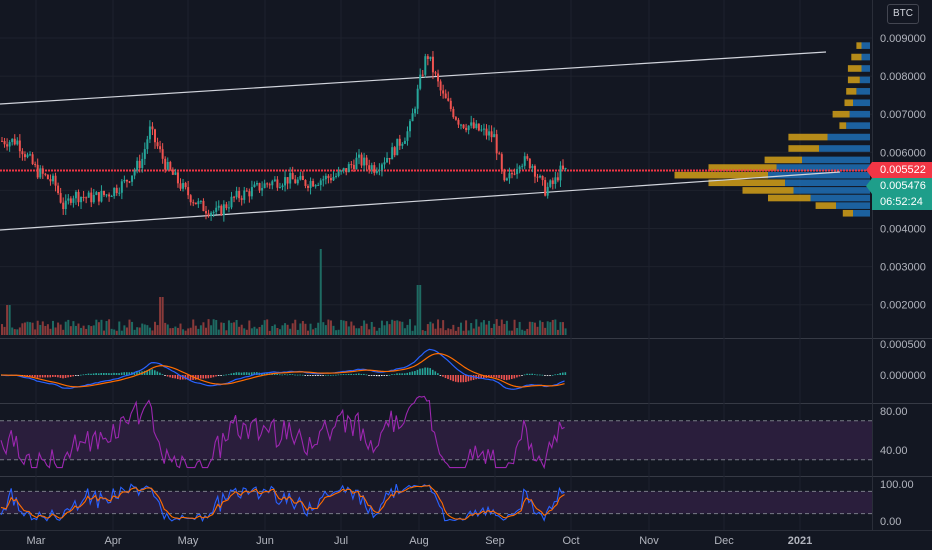  Describe the element at coordinates (897, 485) in the screenshot. I see `stoch-axis-label: 100.00` at that location.